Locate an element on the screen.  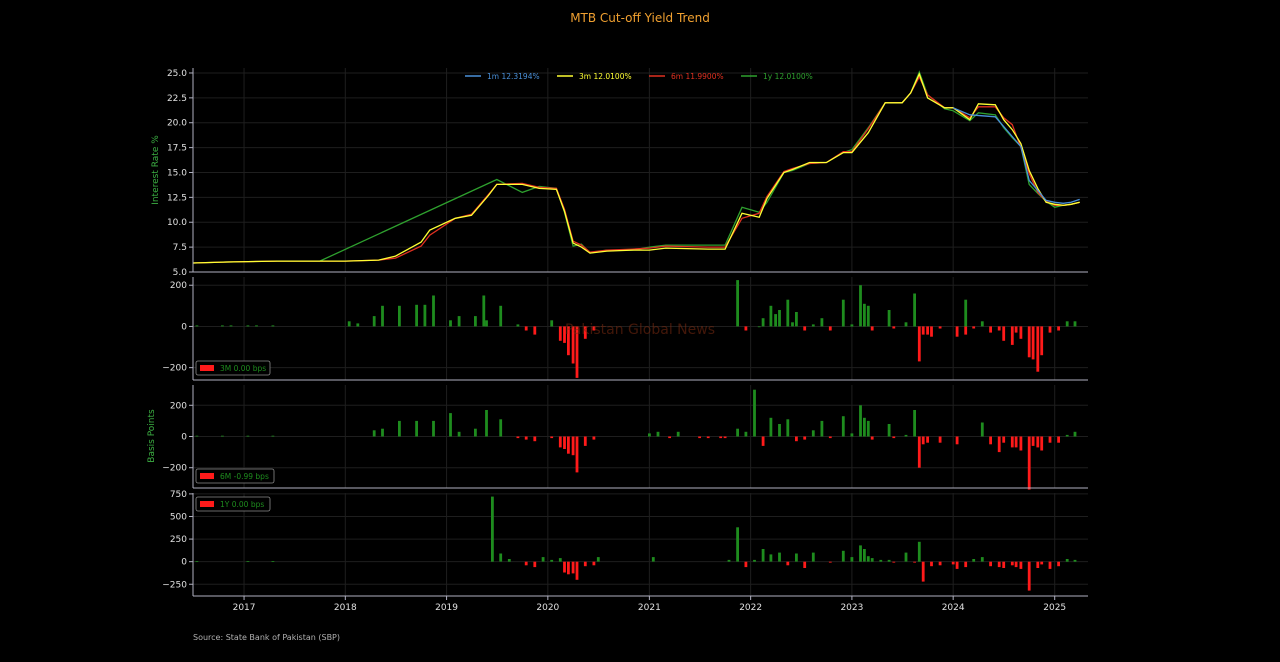
legend-entry: 3M 0.00 bps is located at coordinates (243, 368).